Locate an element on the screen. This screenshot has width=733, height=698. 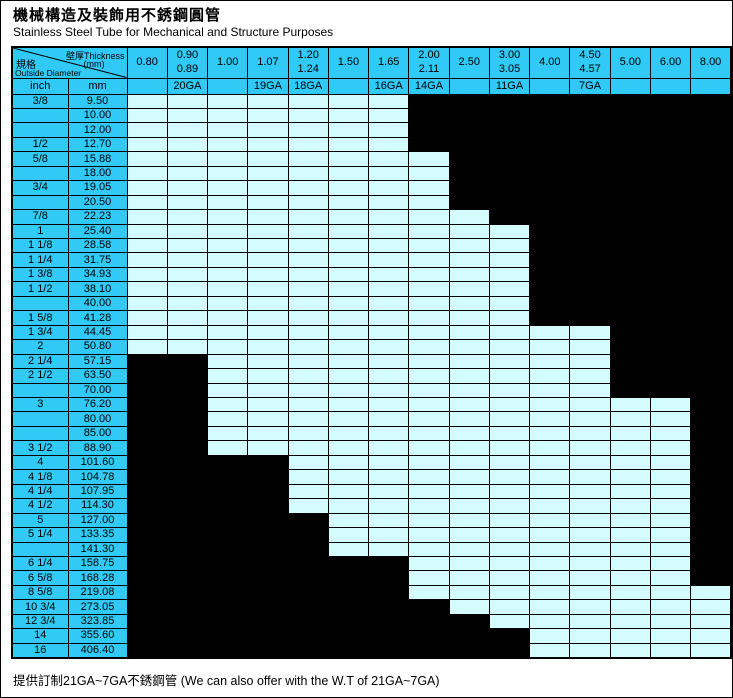
size-mm-cell: 34.93 is located at coordinates (97, 274).